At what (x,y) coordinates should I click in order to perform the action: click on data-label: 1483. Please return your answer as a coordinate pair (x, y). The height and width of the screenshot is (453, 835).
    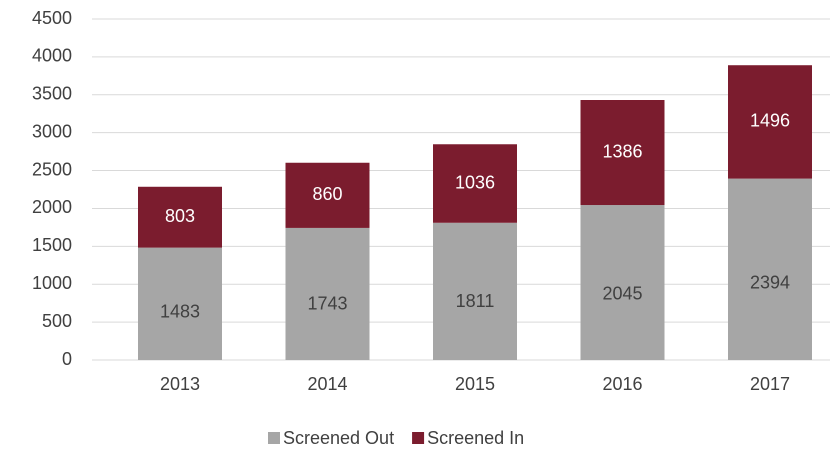
    Looking at the image, I should click on (180, 312).